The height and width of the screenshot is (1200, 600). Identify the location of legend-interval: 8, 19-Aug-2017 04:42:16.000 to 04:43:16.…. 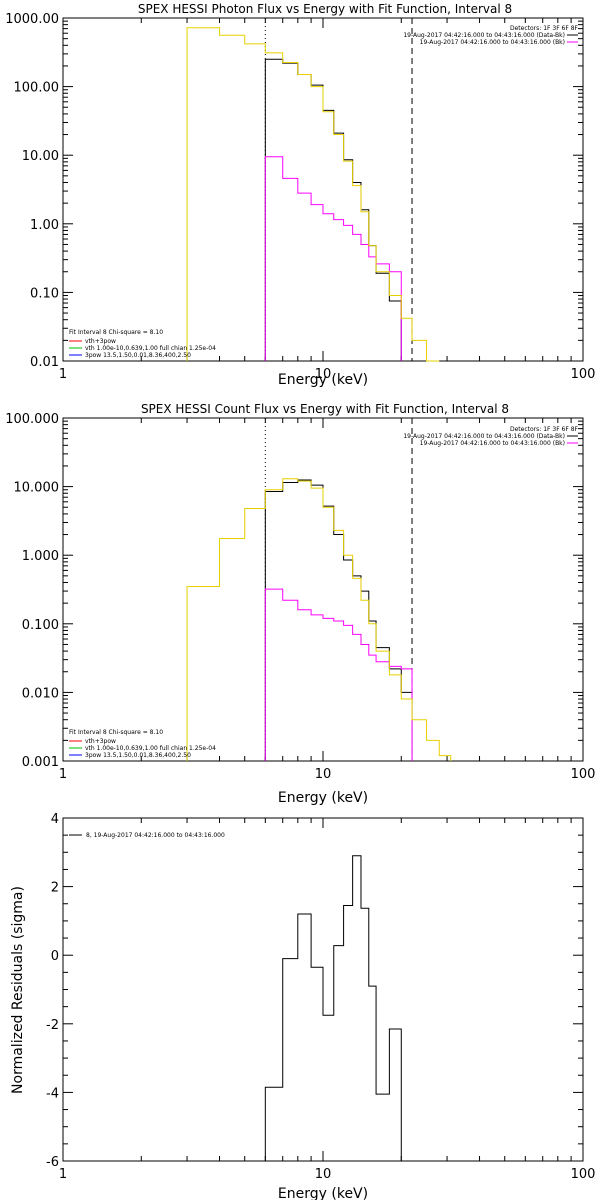
(155, 835).